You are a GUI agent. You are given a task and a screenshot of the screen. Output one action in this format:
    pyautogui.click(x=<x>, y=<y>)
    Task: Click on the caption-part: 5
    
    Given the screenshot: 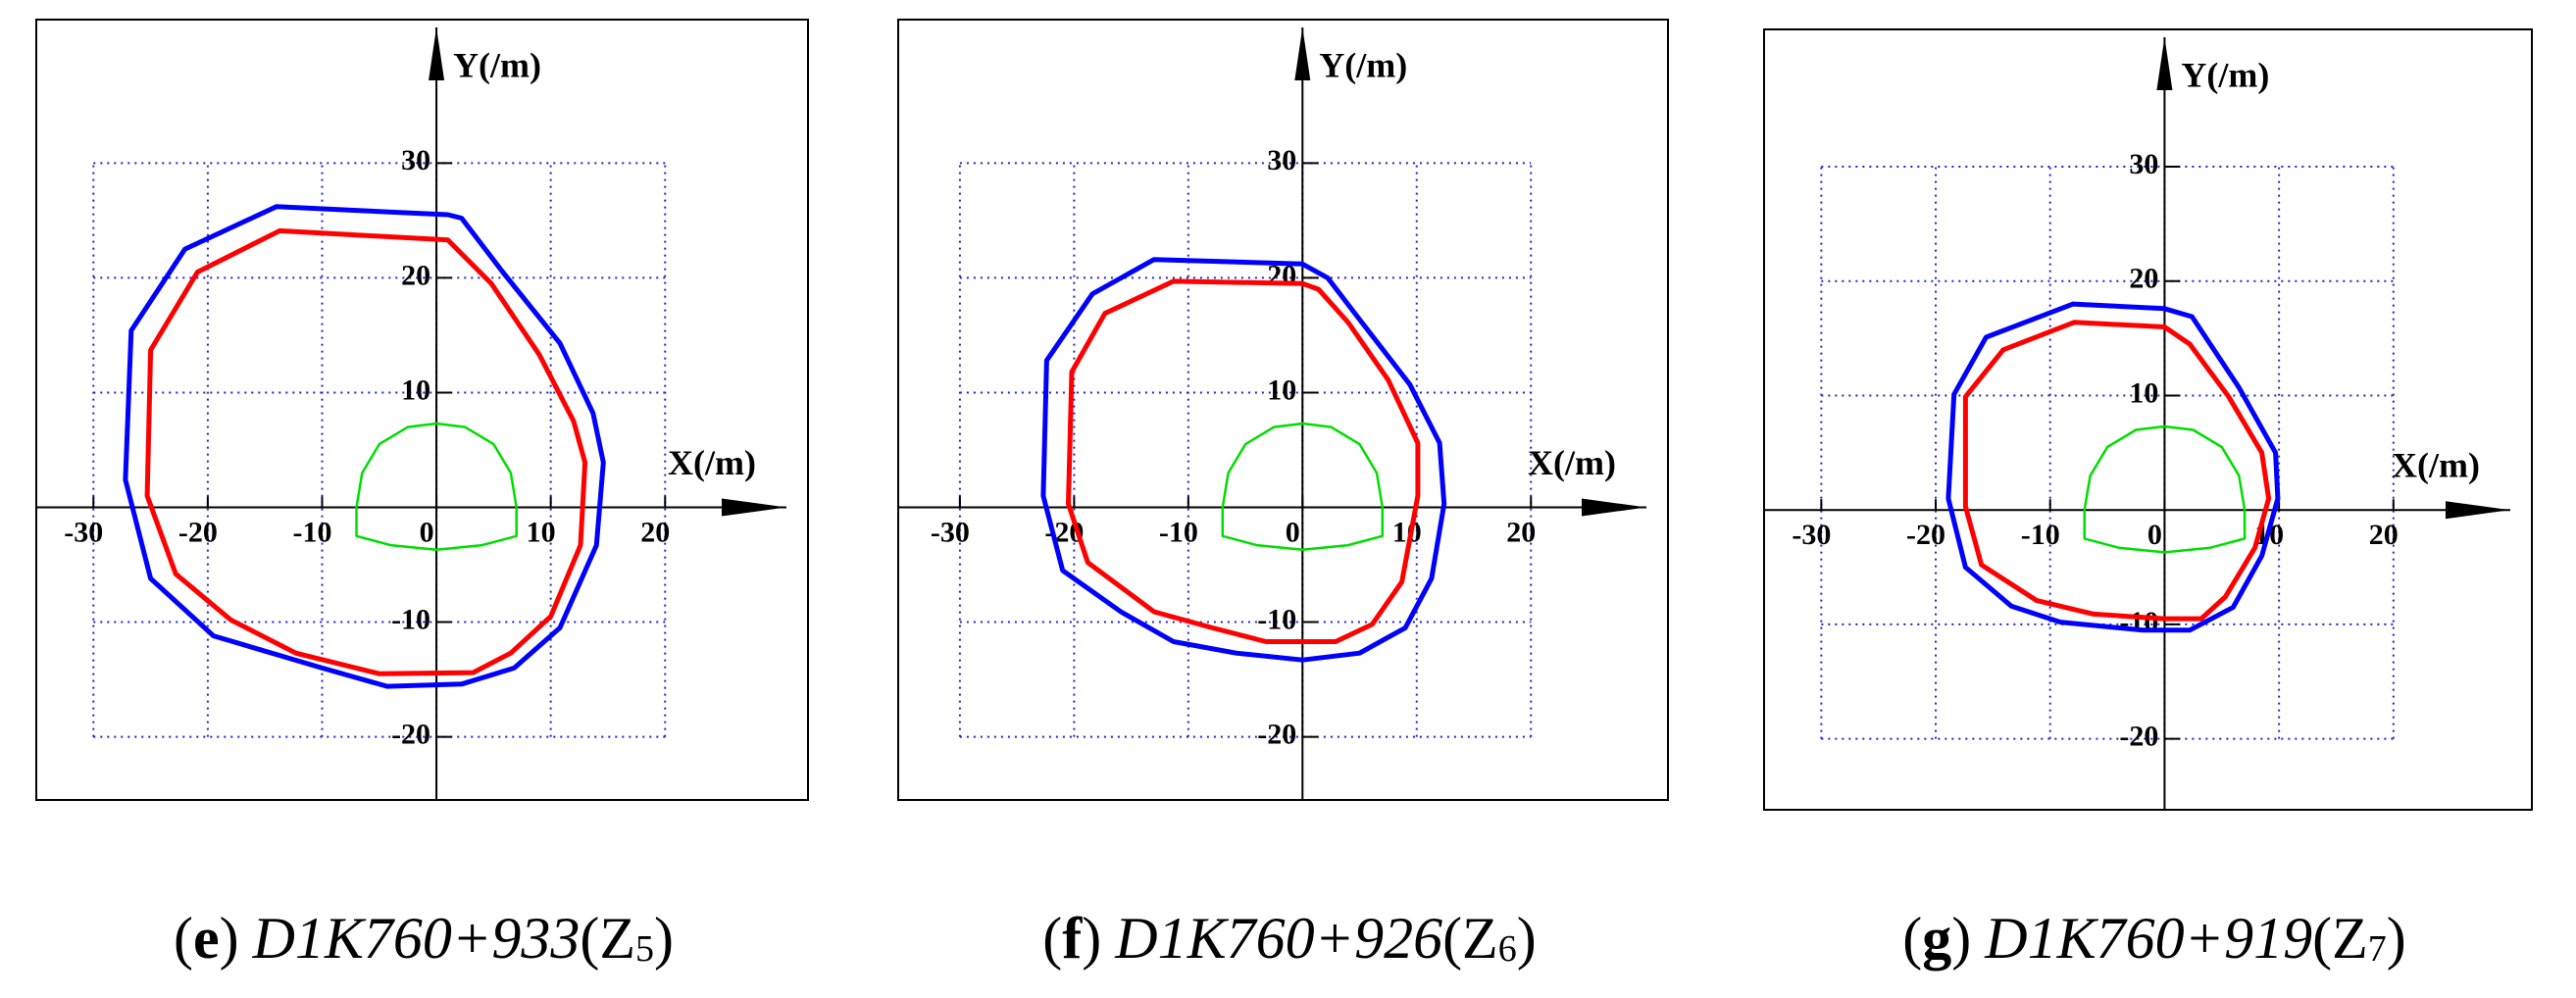 What is the action you would take?
    pyautogui.click(x=644, y=949)
    